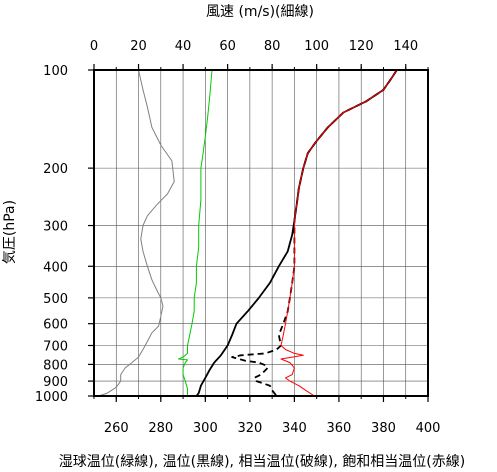 This screenshot has height=472, width=497. Describe the element at coordinates (55, 227) in the screenshot. I see `y-tick-label: 300` at that location.